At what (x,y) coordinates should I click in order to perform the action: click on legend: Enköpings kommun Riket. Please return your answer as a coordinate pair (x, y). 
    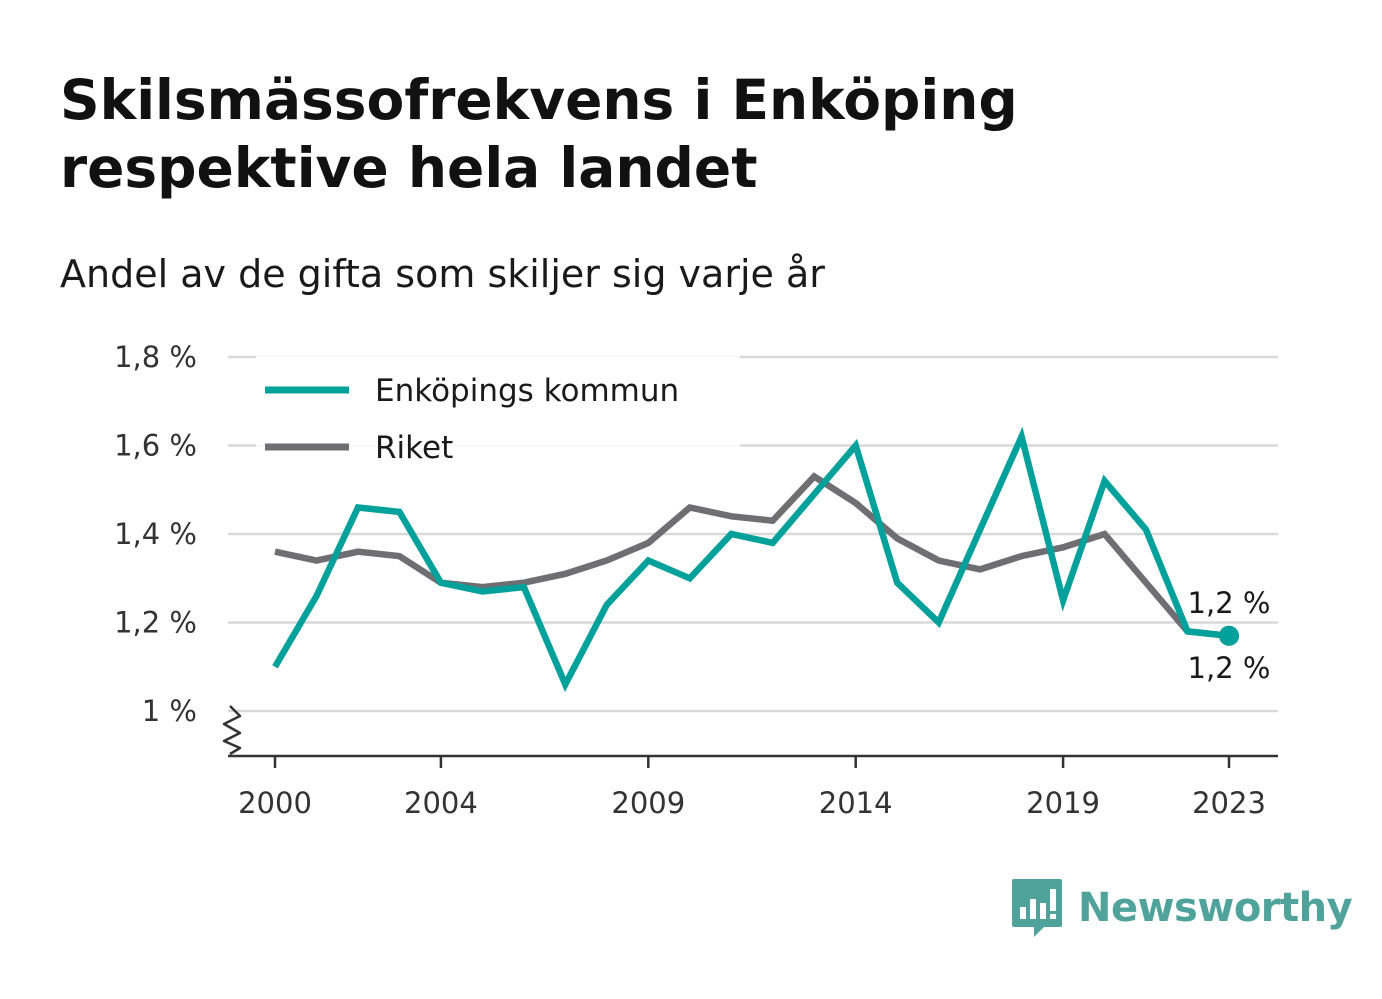
    Looking at the image, I should click on (498, 411).